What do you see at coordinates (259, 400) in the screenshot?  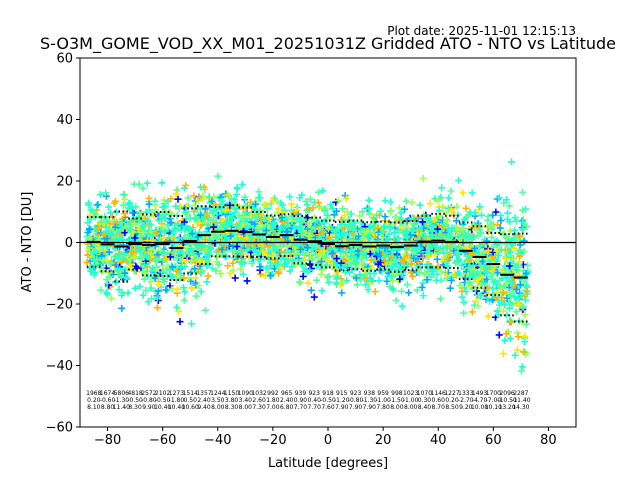 I see `band-mean-label: 2.60` at bounding box center [259, 400].